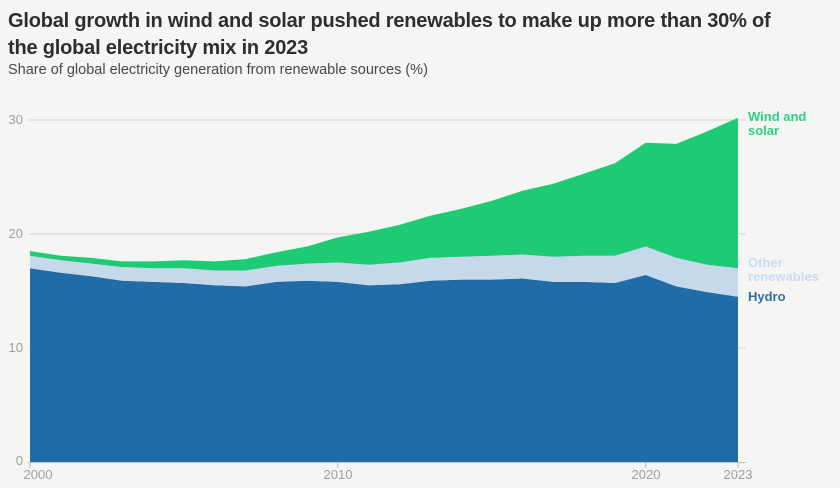  I want to click on legend-label-wind-solar: Wind and solar, so click(777, 123).